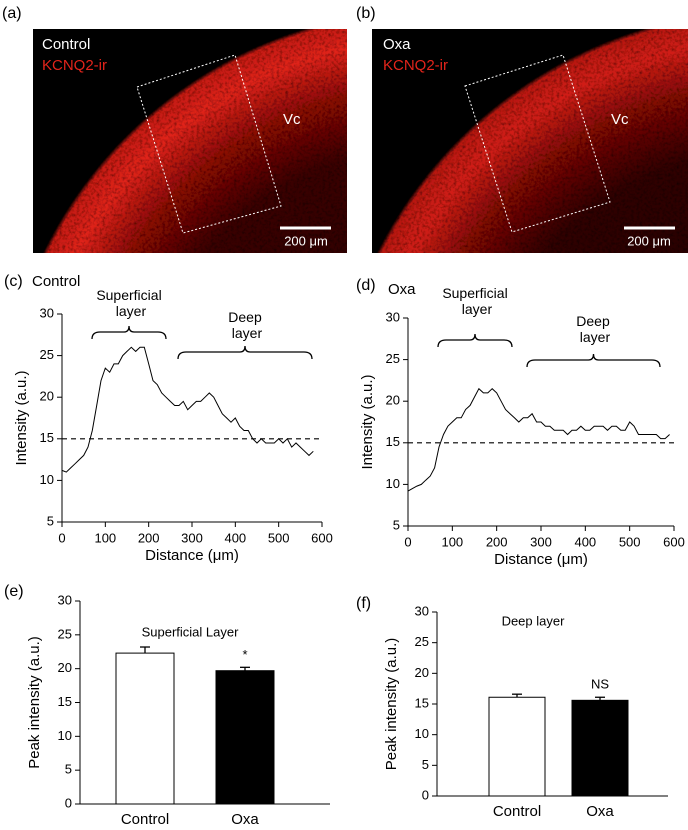  Describe the element at coordinates (244, 654) in the screenshot. I see `significance-label: *` at that location.